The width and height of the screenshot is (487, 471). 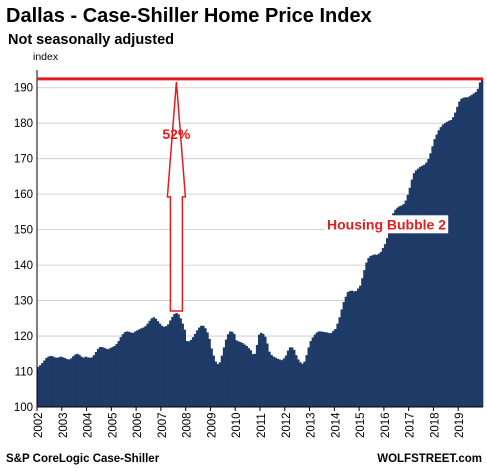 What do you see at coordinates (176, 196) in the screenshot?
I see `up-arrow` at bounding box center [176, 196].